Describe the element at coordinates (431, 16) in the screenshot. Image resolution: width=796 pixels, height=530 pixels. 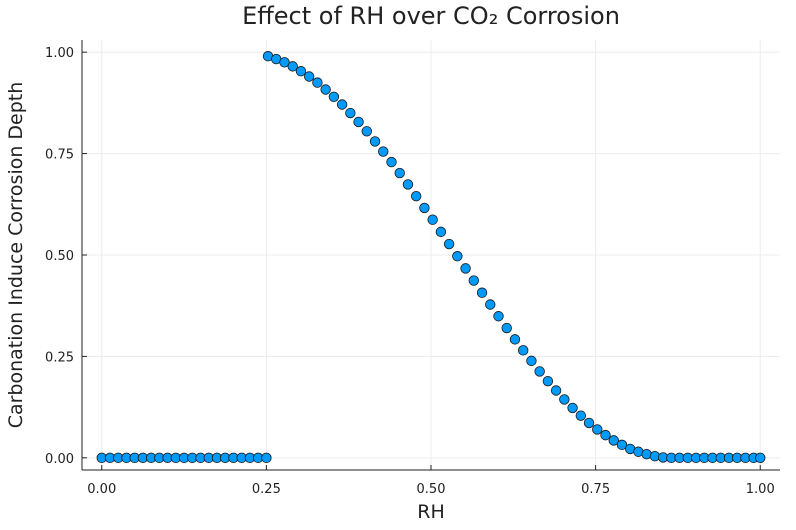
I see `chart-title: Effect of RH over CO₂ Corrosion` at that location.